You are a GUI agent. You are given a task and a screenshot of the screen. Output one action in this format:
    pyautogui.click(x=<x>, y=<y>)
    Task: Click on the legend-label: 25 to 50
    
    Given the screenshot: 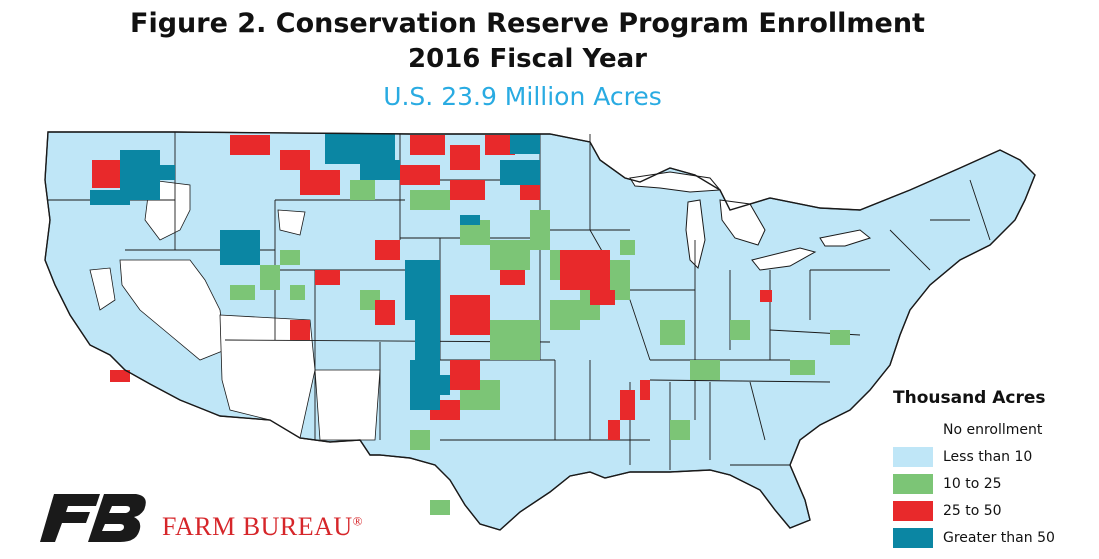 What is the action you would take?
    pyautogui.click(x=972, y=510)
    